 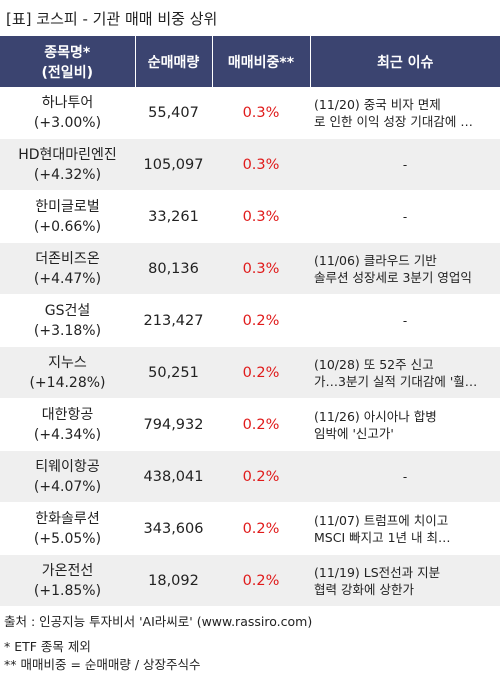 What do you see at coordinates (354, 433) in the screenshot?
I see `issue-line-2: 임박에 '신고가'` at bounding box center [354, 433].